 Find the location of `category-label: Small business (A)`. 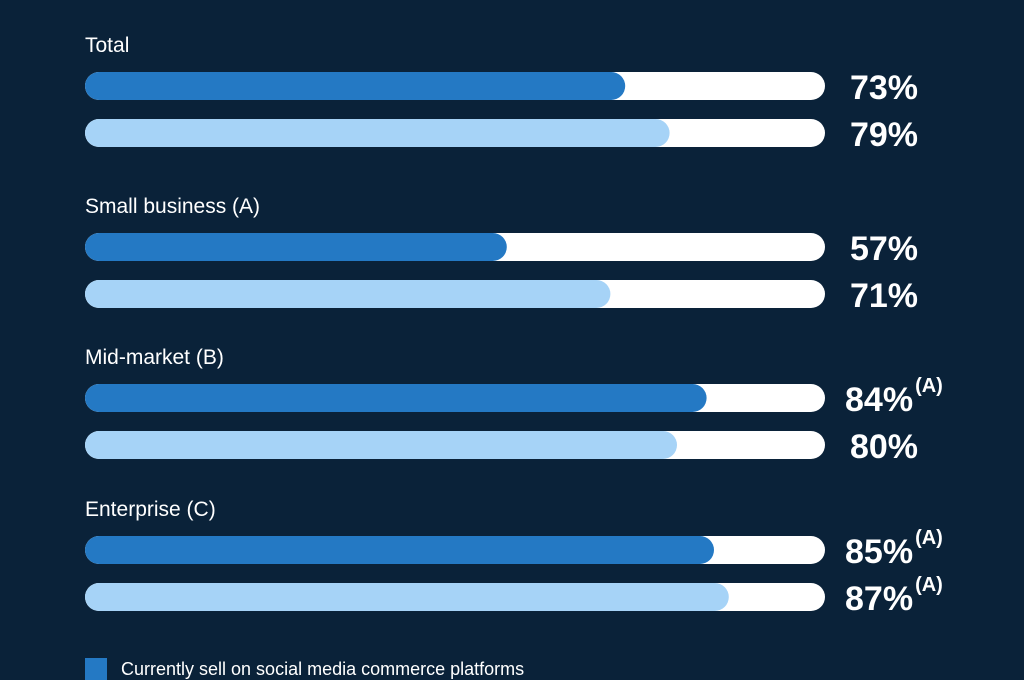

category-label: Small business (A) is located at coordinates (172, 206).